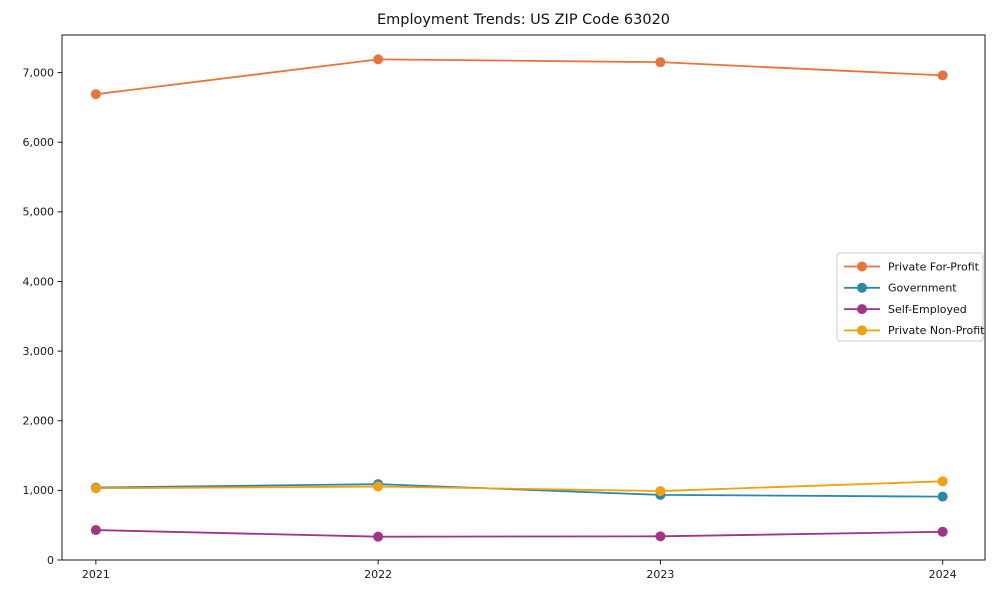  I want to click on chart-title: Employment Trends: US ZIP Code 63020, so click(523, 20).